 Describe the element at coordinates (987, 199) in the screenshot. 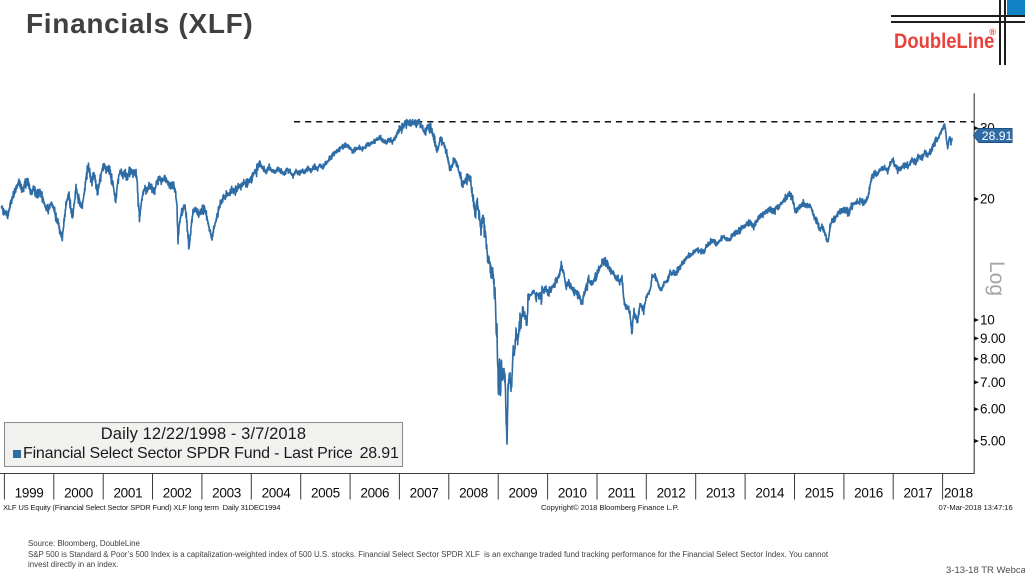

I see `svg-text: 20` at that location.